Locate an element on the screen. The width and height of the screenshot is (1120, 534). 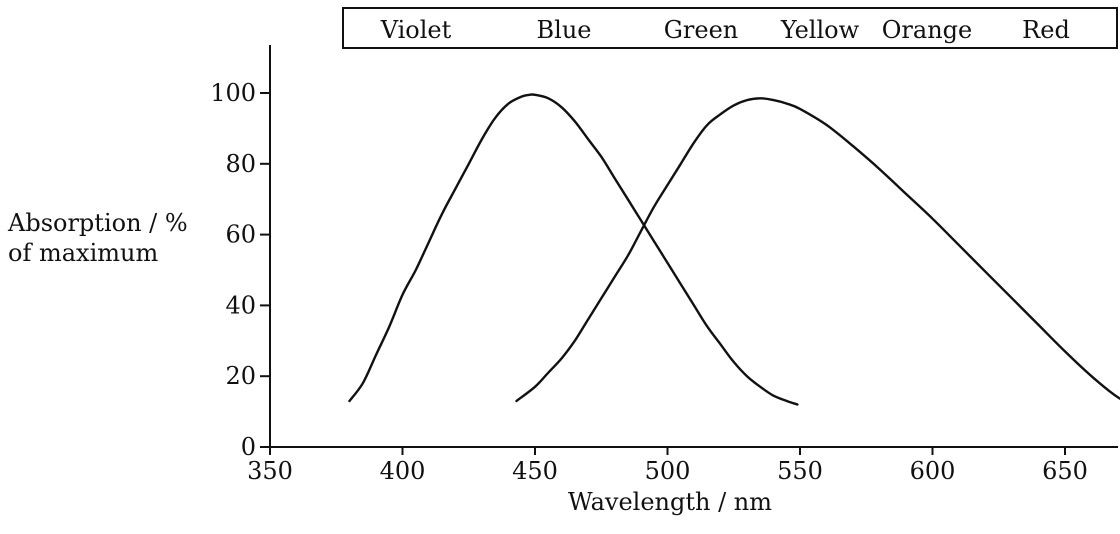
y-tick-label: 80 is located at coordinates (240, 164).